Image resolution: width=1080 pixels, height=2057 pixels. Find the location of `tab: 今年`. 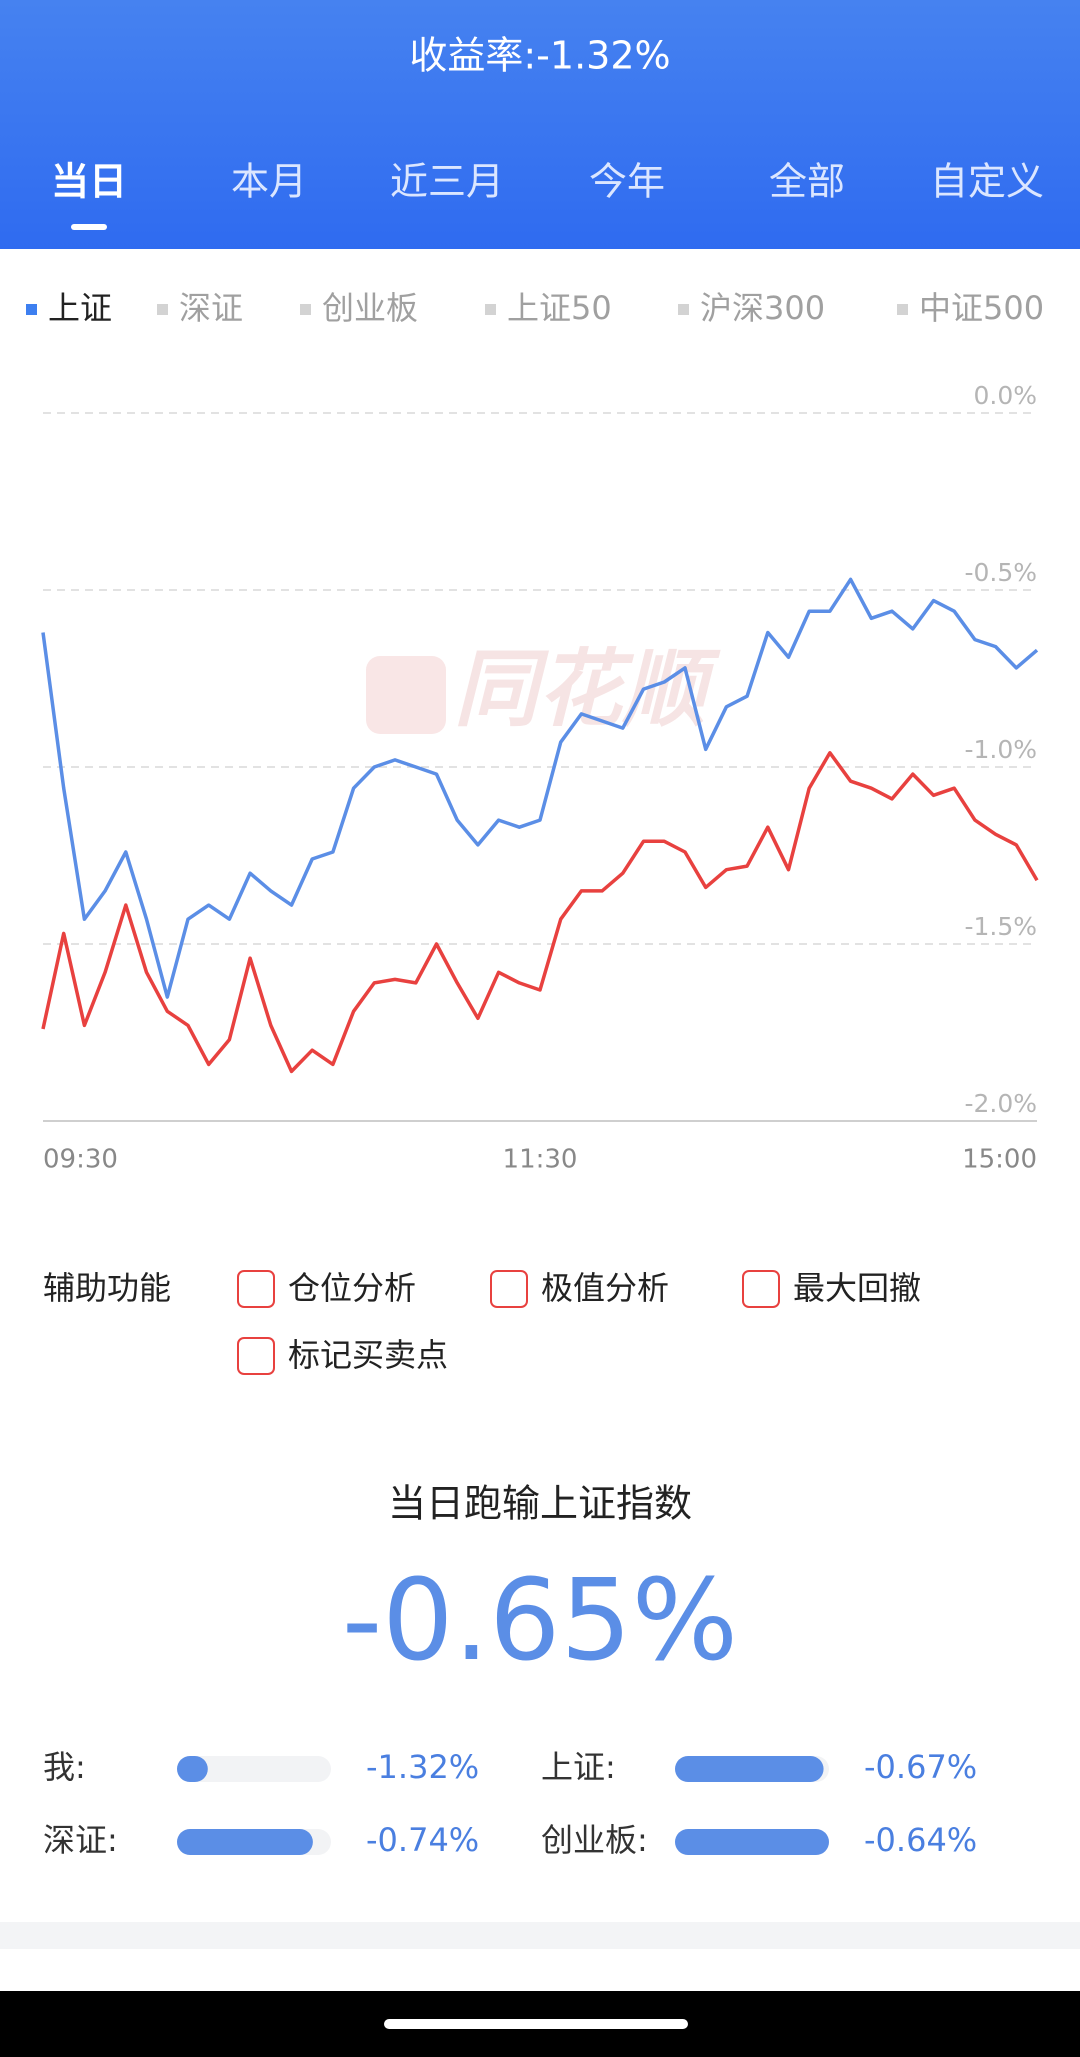

tab: 今年 is located at coordinates (627, 182).